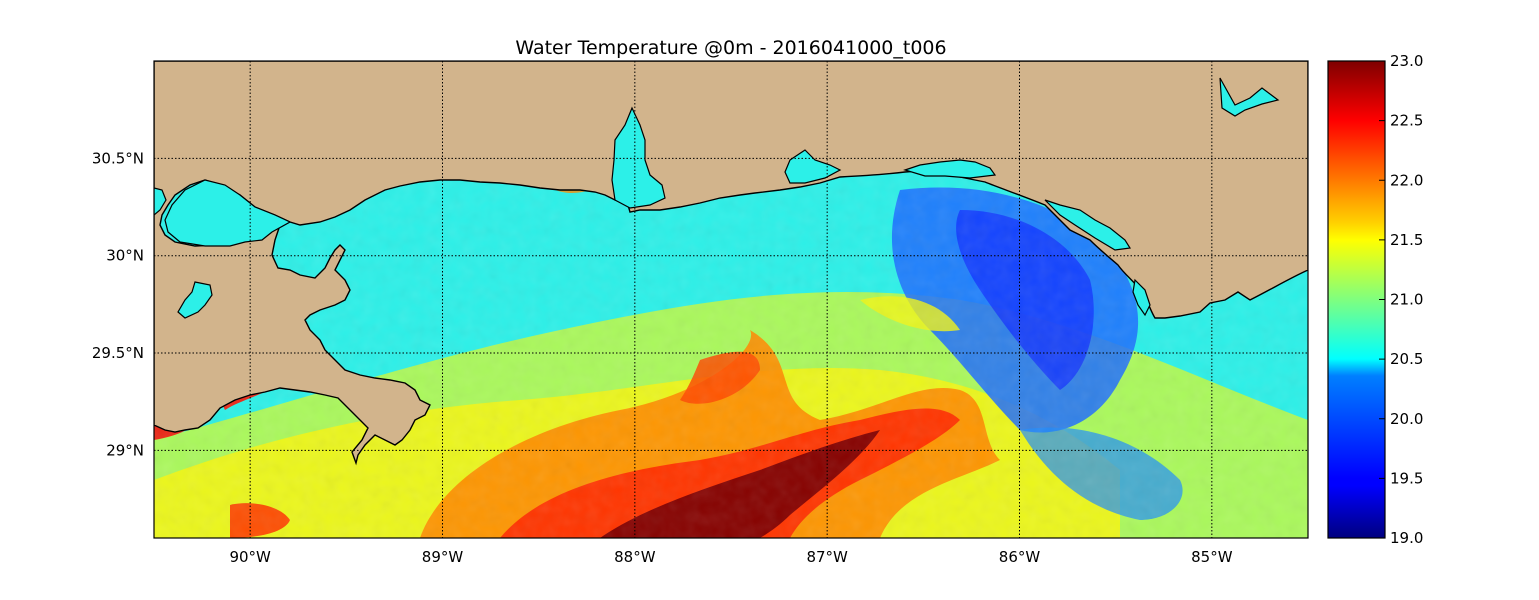  What do you see at coordinates (950, 169) in the screenshot?
I see `choctawhatchee-bay` at bounding box center [950, 169].